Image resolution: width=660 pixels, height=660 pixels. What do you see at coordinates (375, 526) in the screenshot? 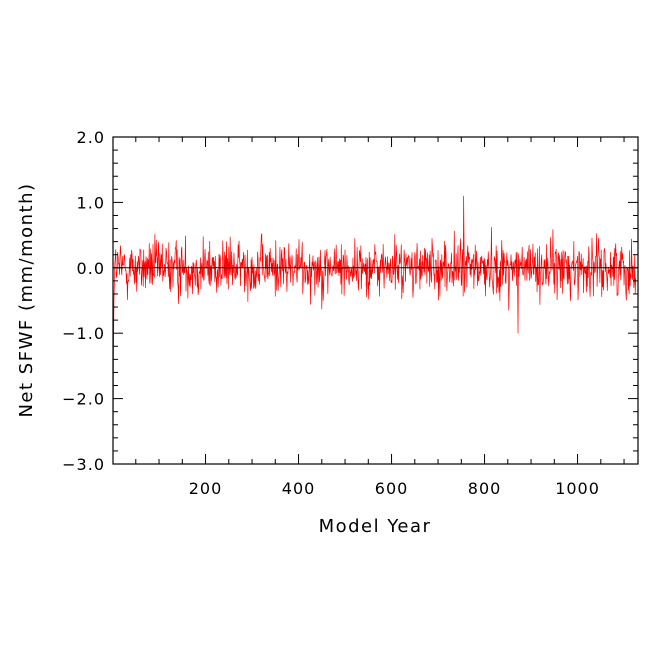
I see `x-axis-title: Model Year` at bounding box center [375, 526].